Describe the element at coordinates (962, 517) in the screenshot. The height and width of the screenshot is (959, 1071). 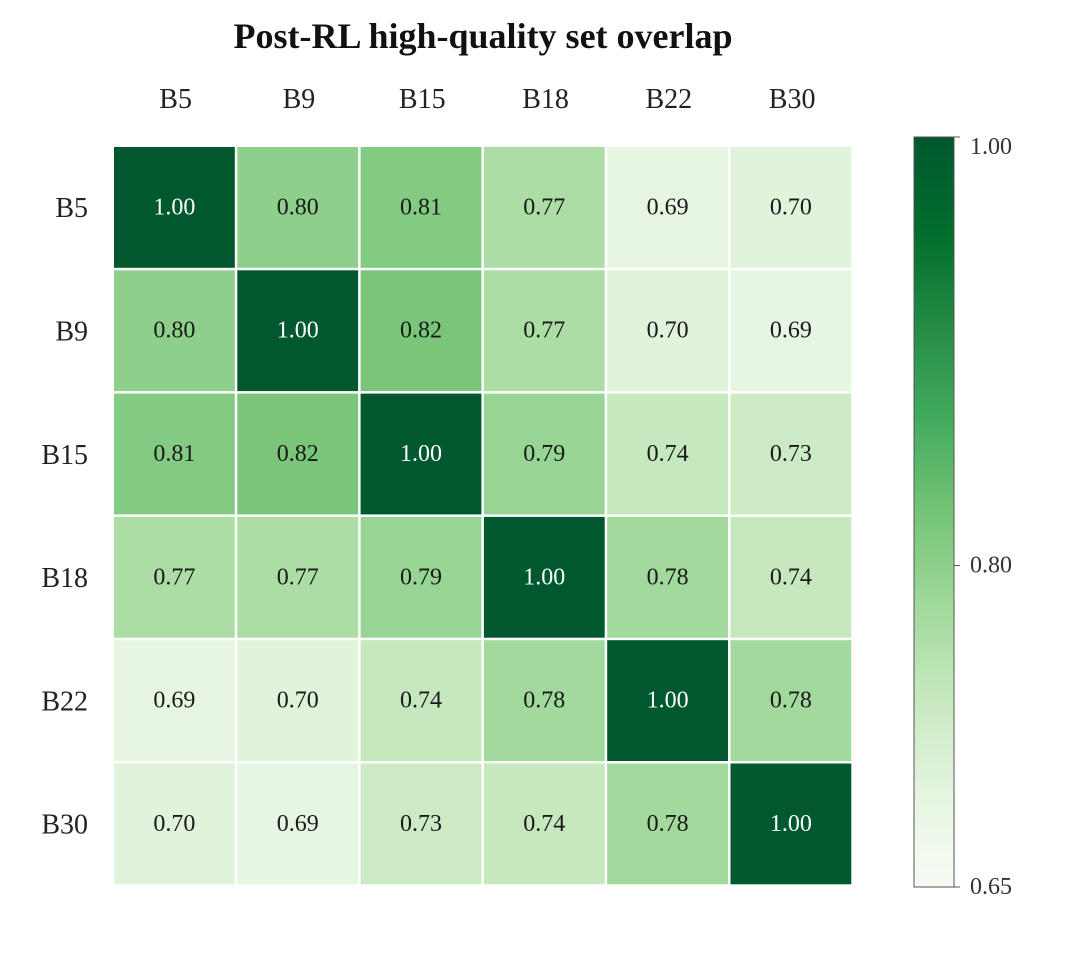
I see `colorbar: 0.65 0.80 1.00` at that location.